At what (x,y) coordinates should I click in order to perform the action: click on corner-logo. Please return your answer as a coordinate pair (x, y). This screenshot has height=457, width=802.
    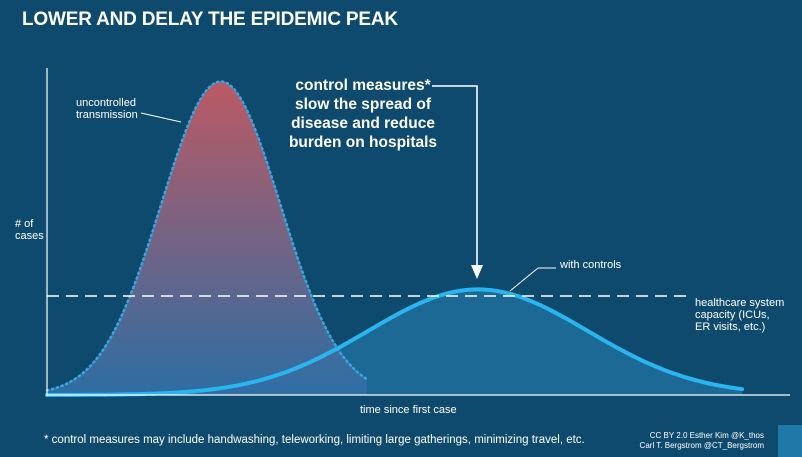
    Looking at the image, I should click on (790, 441).